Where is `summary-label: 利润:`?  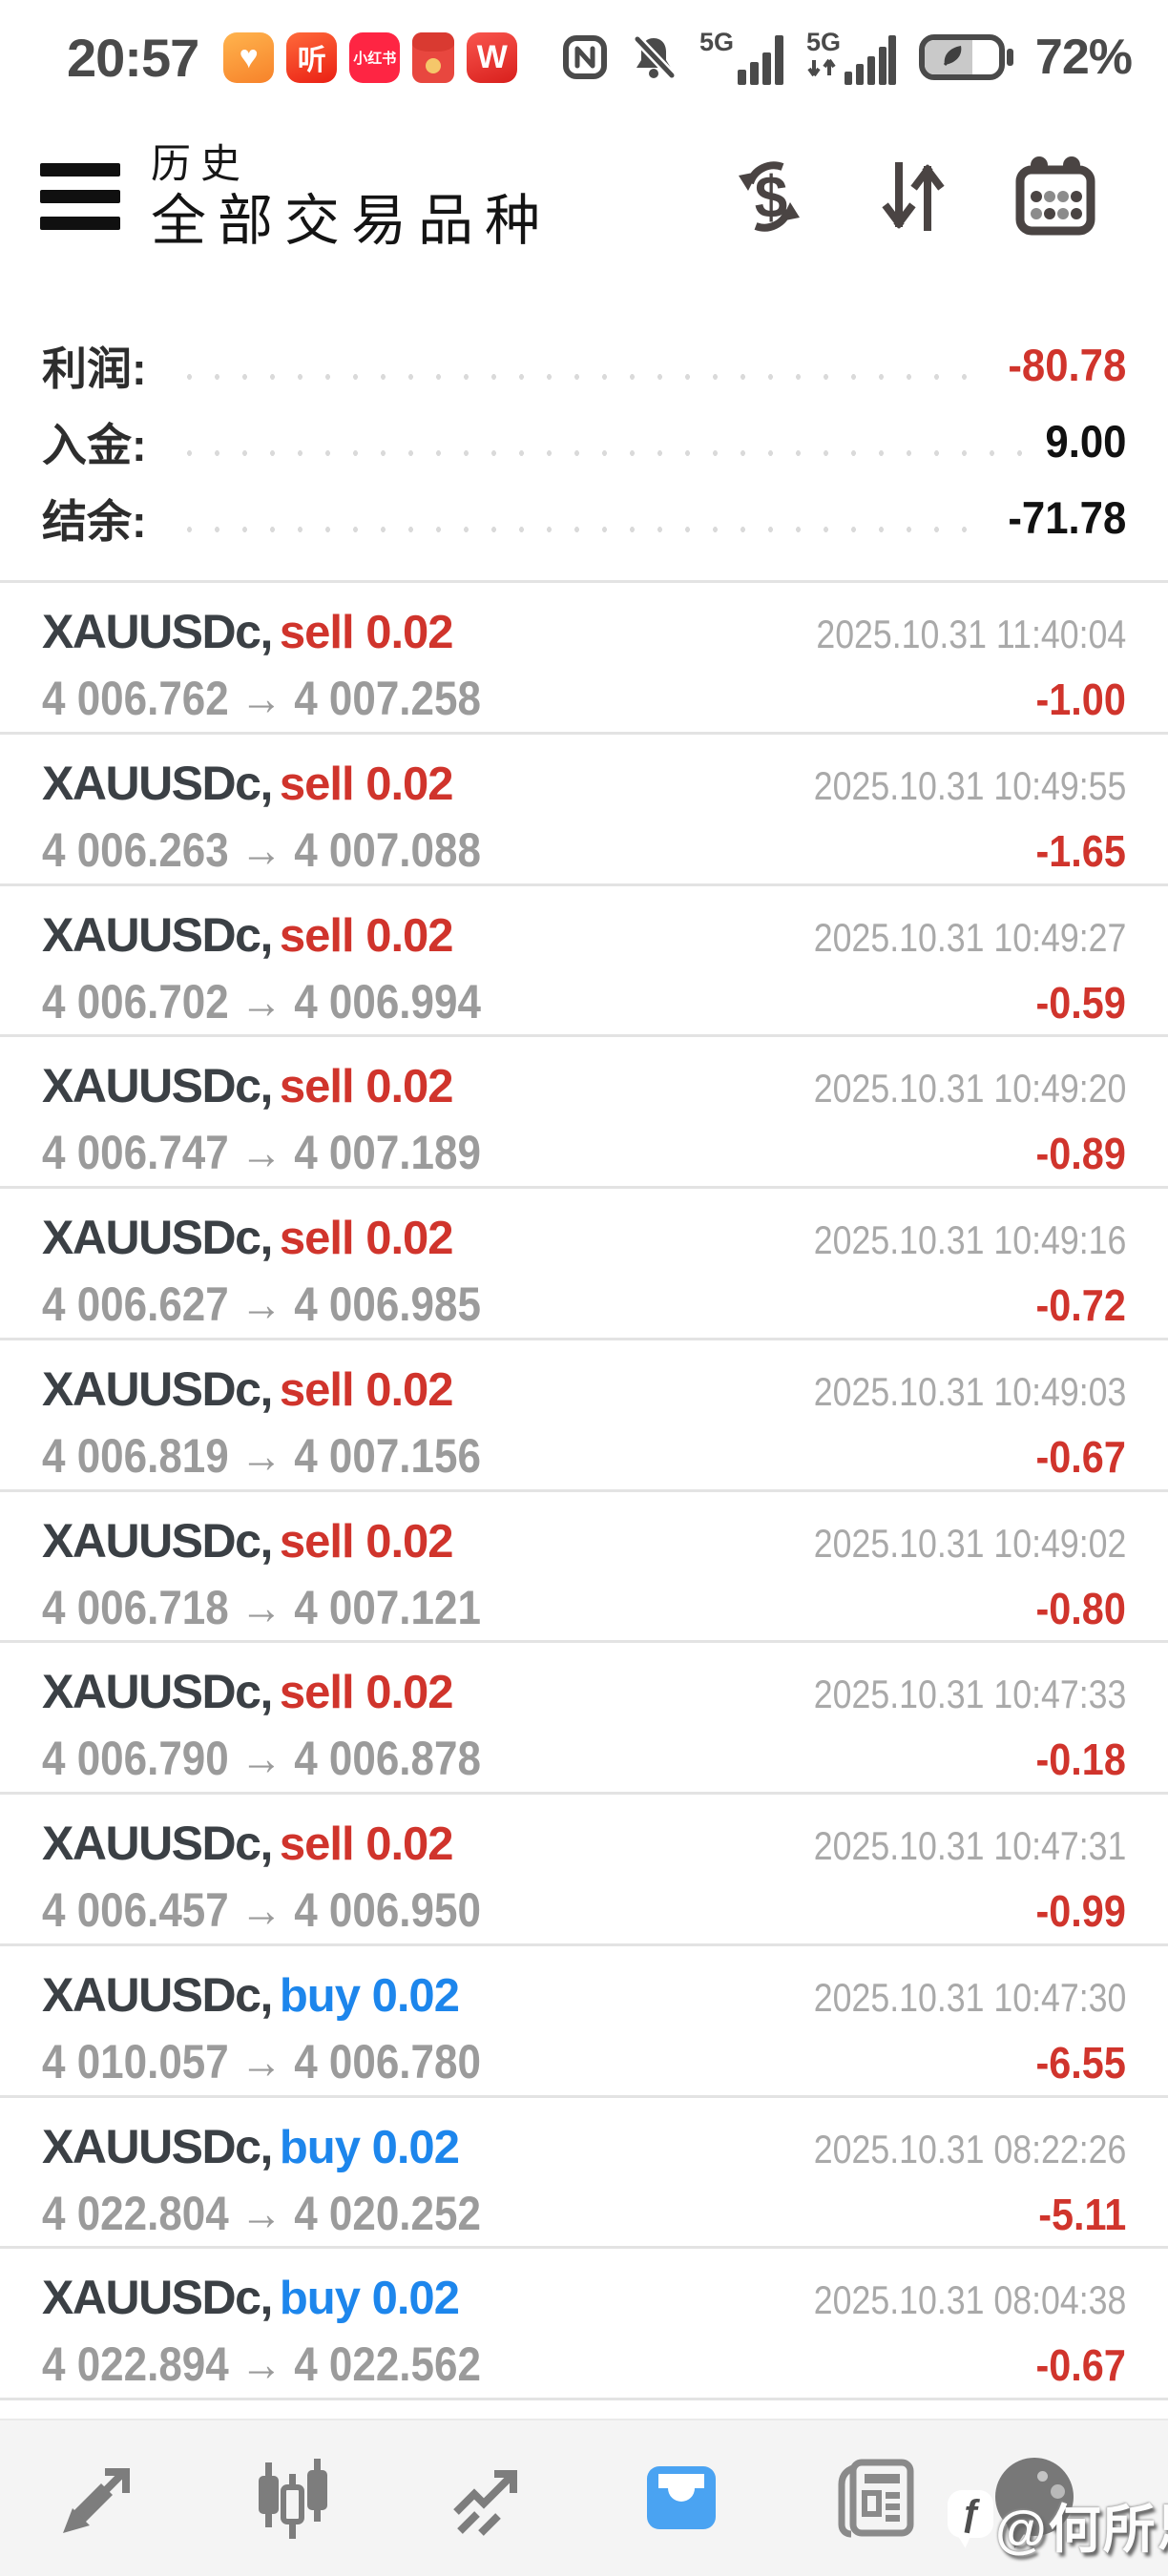 summary-label: 利润: is located at coordinates (94, 368).